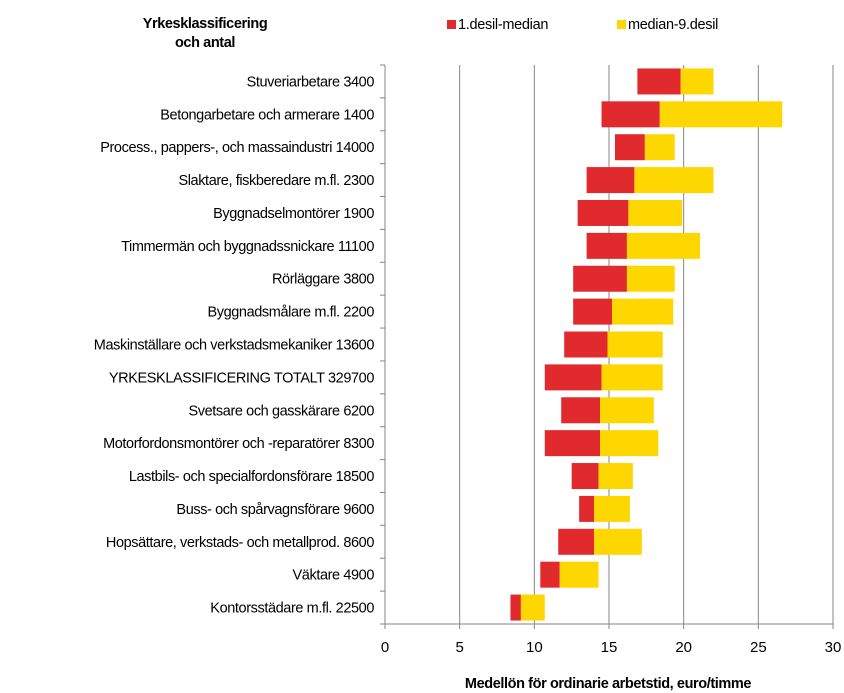  Describe the element at coordinates (290, 313) in the screenshot. I see `category-label: Byggnadsmålare m.fl. 2200` at that location.